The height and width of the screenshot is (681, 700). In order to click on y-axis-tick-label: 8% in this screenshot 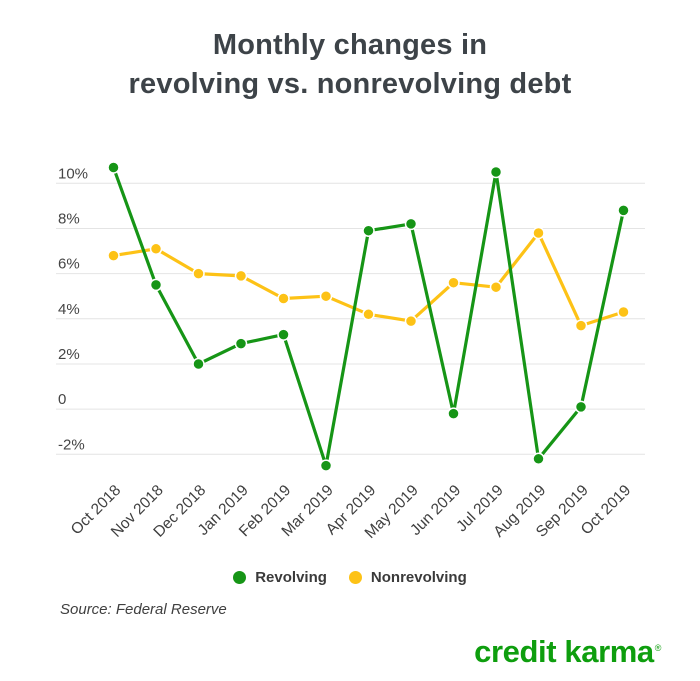, I will do `click(69, 218)`.